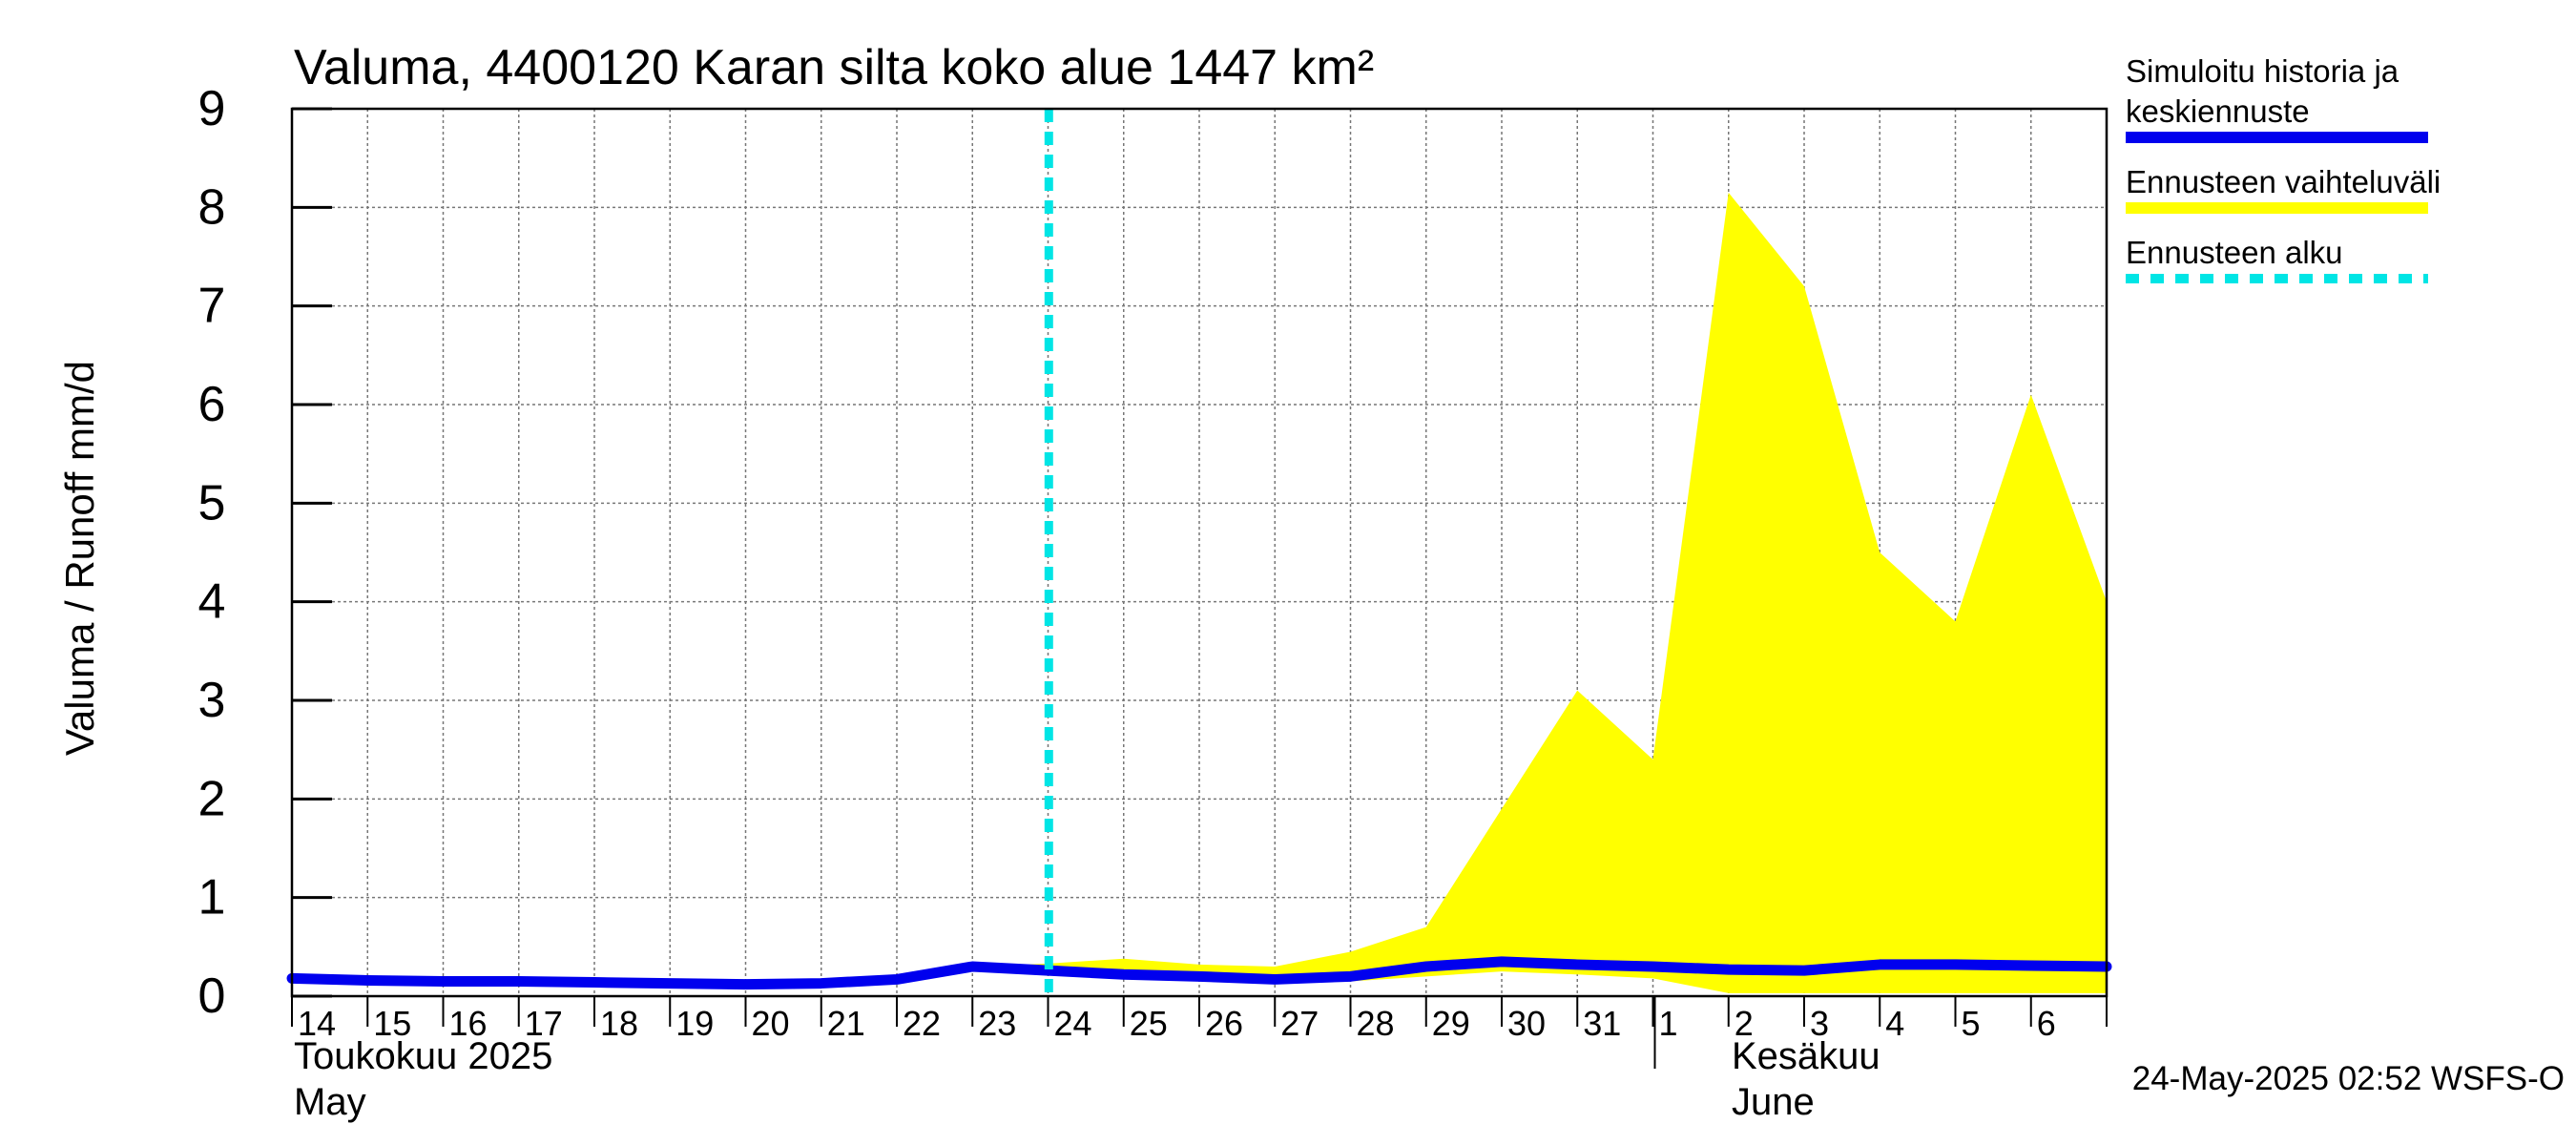 The image size is (2576, 1145). Describe the element at coordinates (2046, 1023) in the screenshot. I see `x-tick-label: 6` at that location.